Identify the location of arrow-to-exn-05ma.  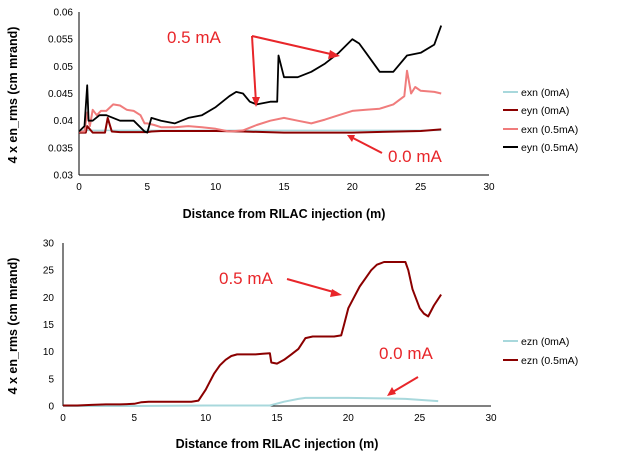
(254, 69).